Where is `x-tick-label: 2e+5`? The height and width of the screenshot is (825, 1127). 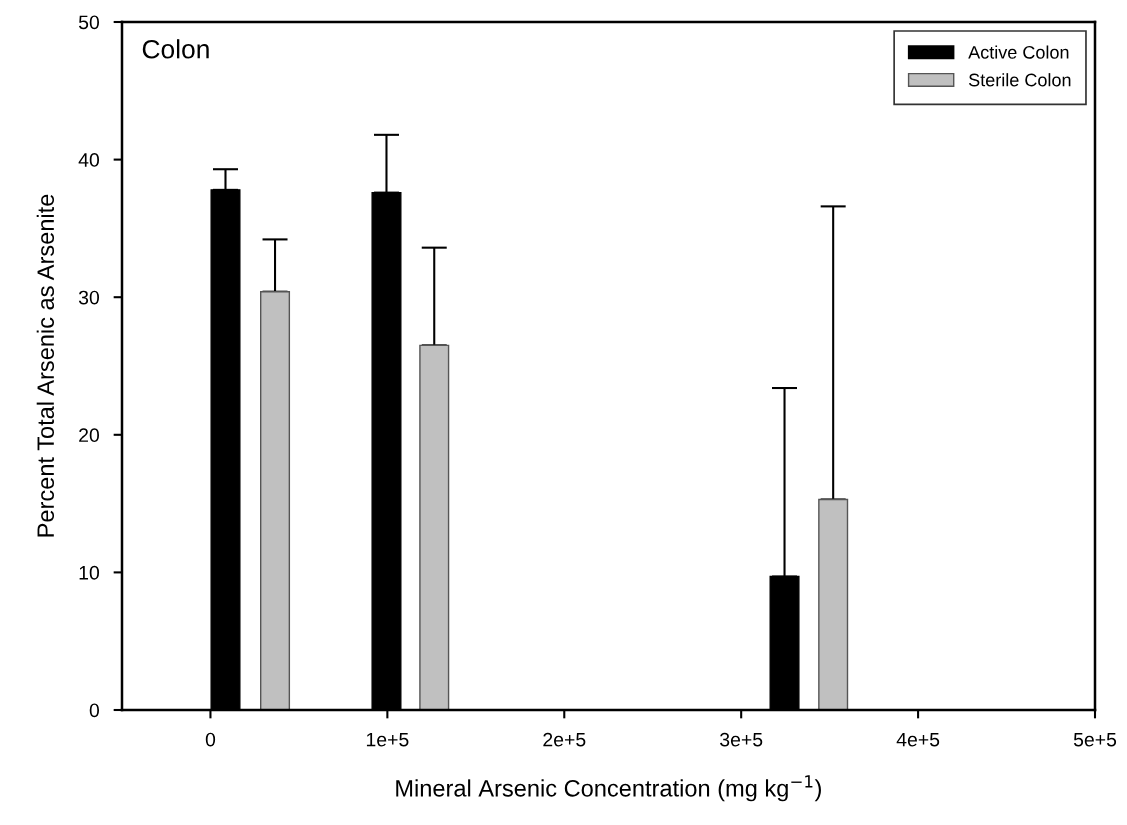
x-tick-label: 2e+5 is located at coordinates (564, 739).